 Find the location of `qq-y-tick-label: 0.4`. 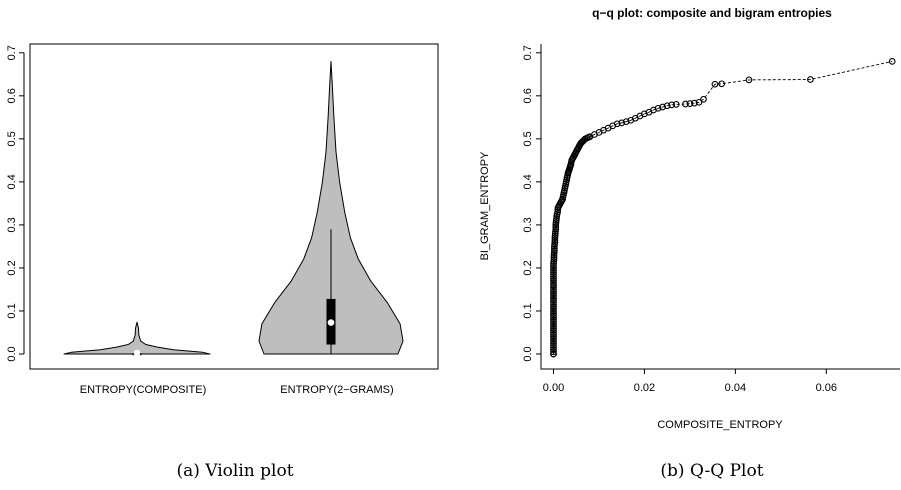

qq-y-tick-label: 0.4 is located at coordinates (528, 181).